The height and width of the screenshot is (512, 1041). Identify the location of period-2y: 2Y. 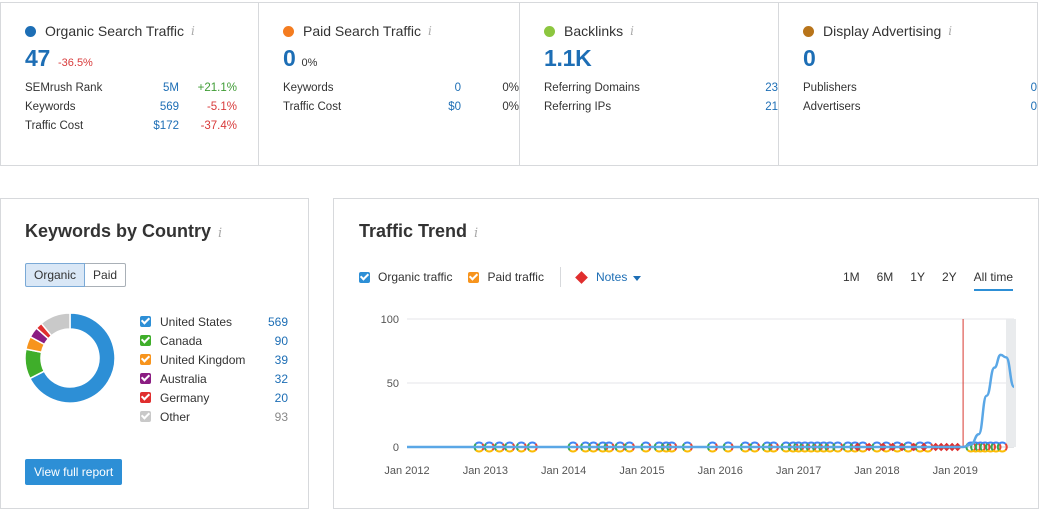
(949, 277).